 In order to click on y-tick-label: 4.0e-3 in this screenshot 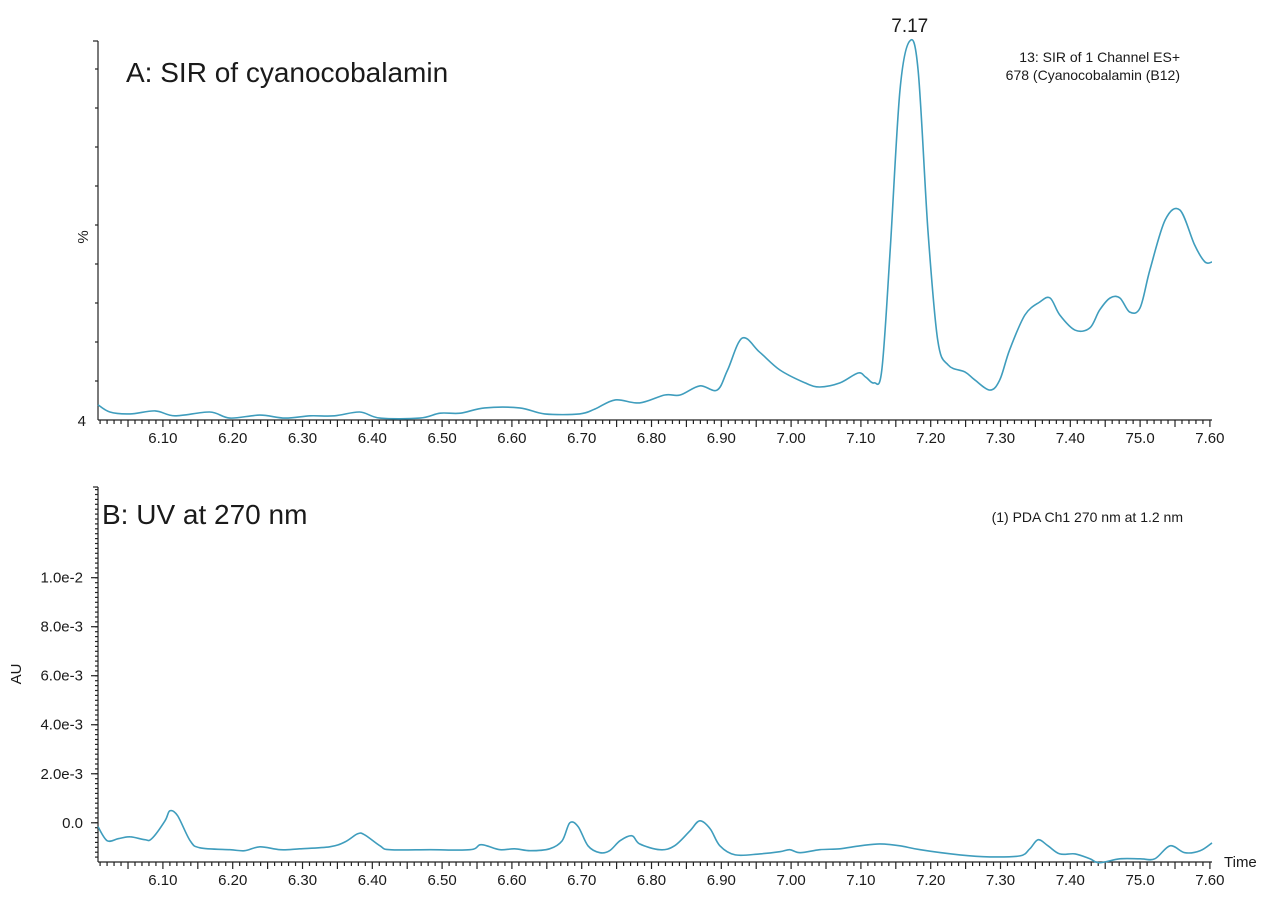, I will do `click(61, 725)`.